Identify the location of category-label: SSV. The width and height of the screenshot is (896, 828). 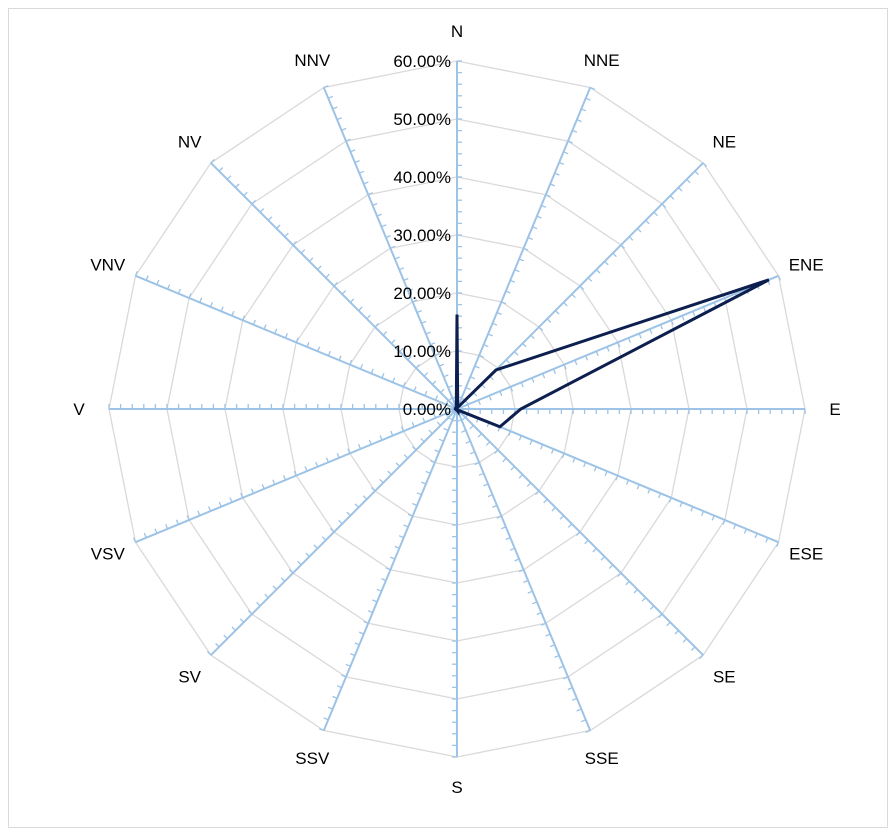
(312, 758).